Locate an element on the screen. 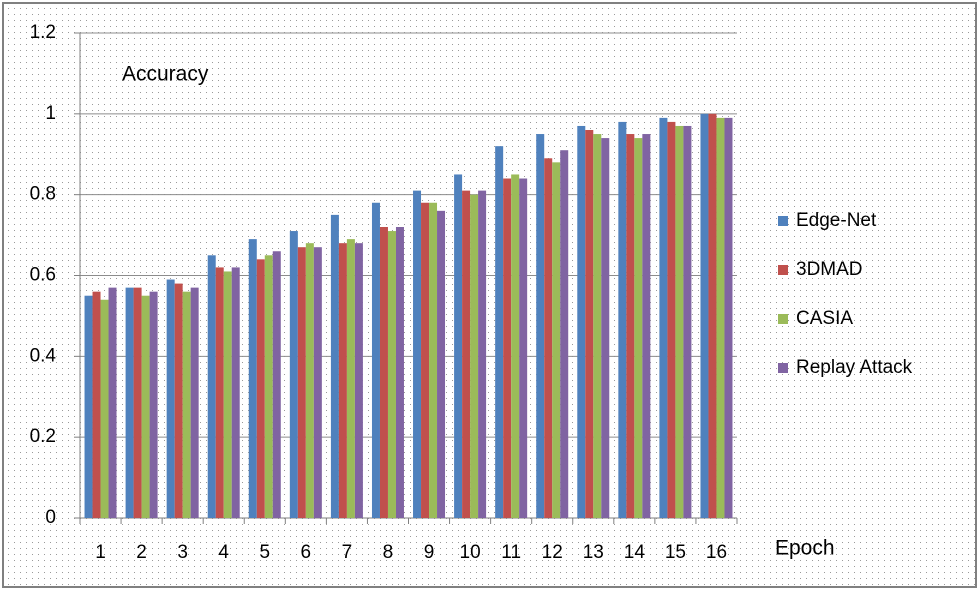 This screenshot has width=980, height=591. x-tick-label: 11 is located at coordinates (511, 552).